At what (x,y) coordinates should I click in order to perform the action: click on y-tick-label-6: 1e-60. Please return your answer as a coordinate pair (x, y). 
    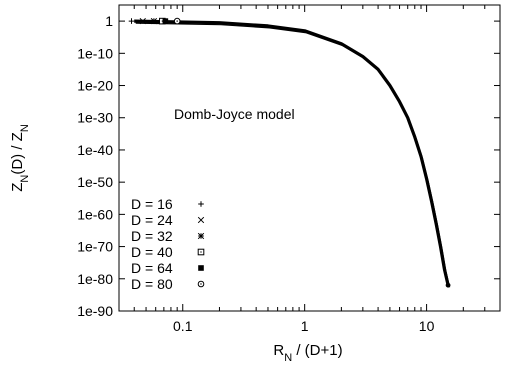
    Looking at the image, I should click on (95, 214).